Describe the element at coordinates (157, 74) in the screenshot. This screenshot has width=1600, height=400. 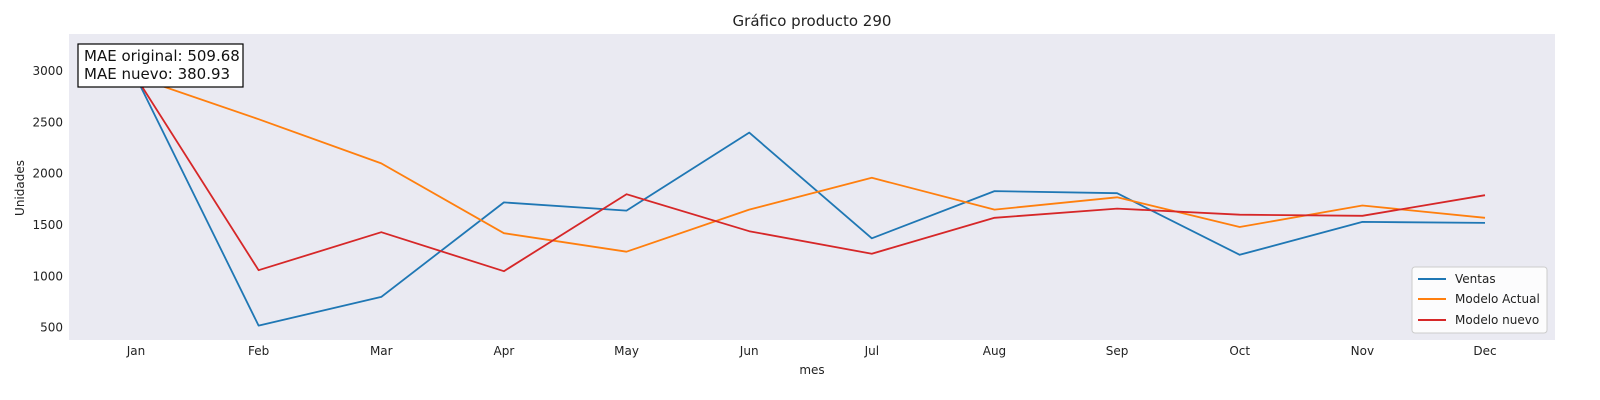
I see `annotation-line-2: MAE nuevo: 380.93` at that location.